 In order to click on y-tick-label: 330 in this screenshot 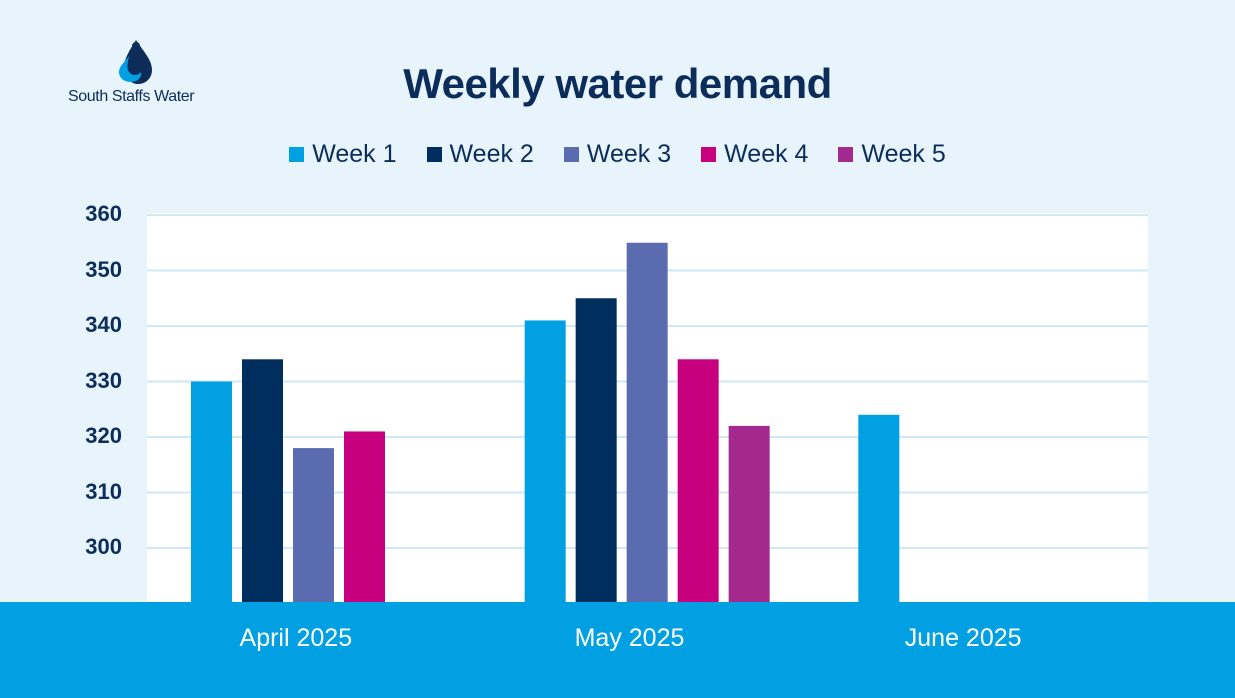, I will do `click(103, 380)`.